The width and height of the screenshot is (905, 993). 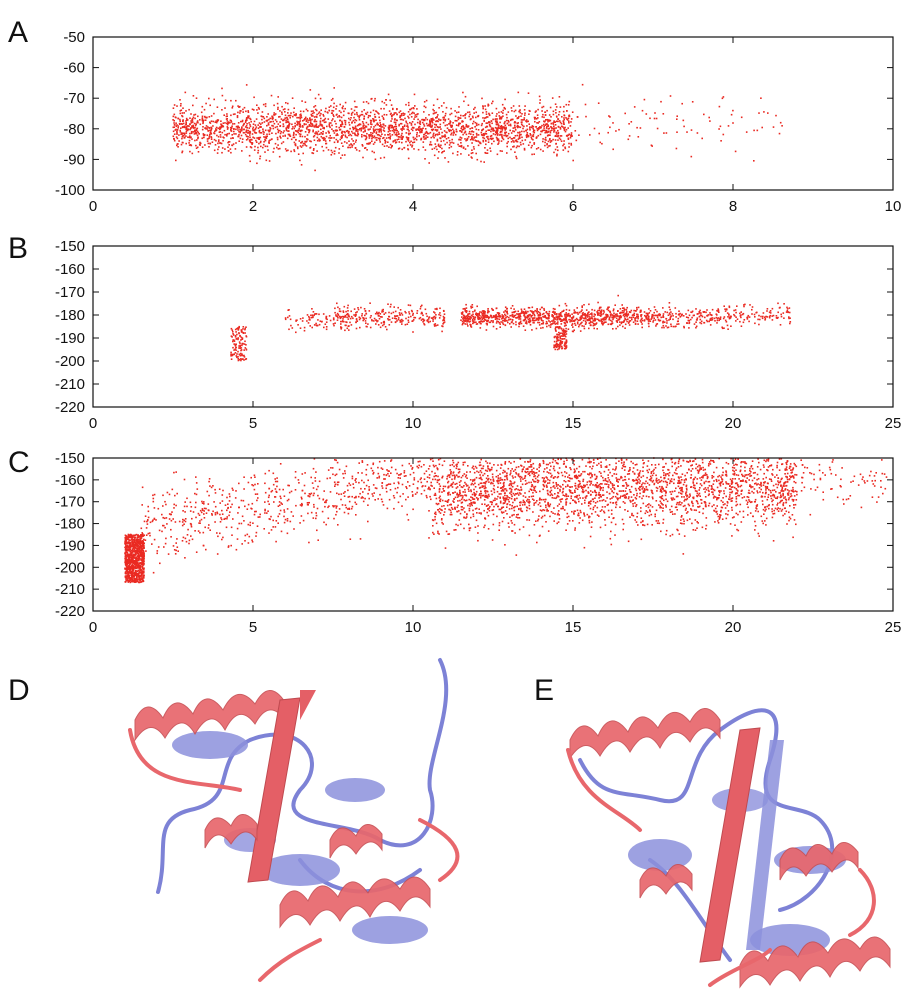 I want to click on x-tick-label: 5, so click(x=253, y=423).